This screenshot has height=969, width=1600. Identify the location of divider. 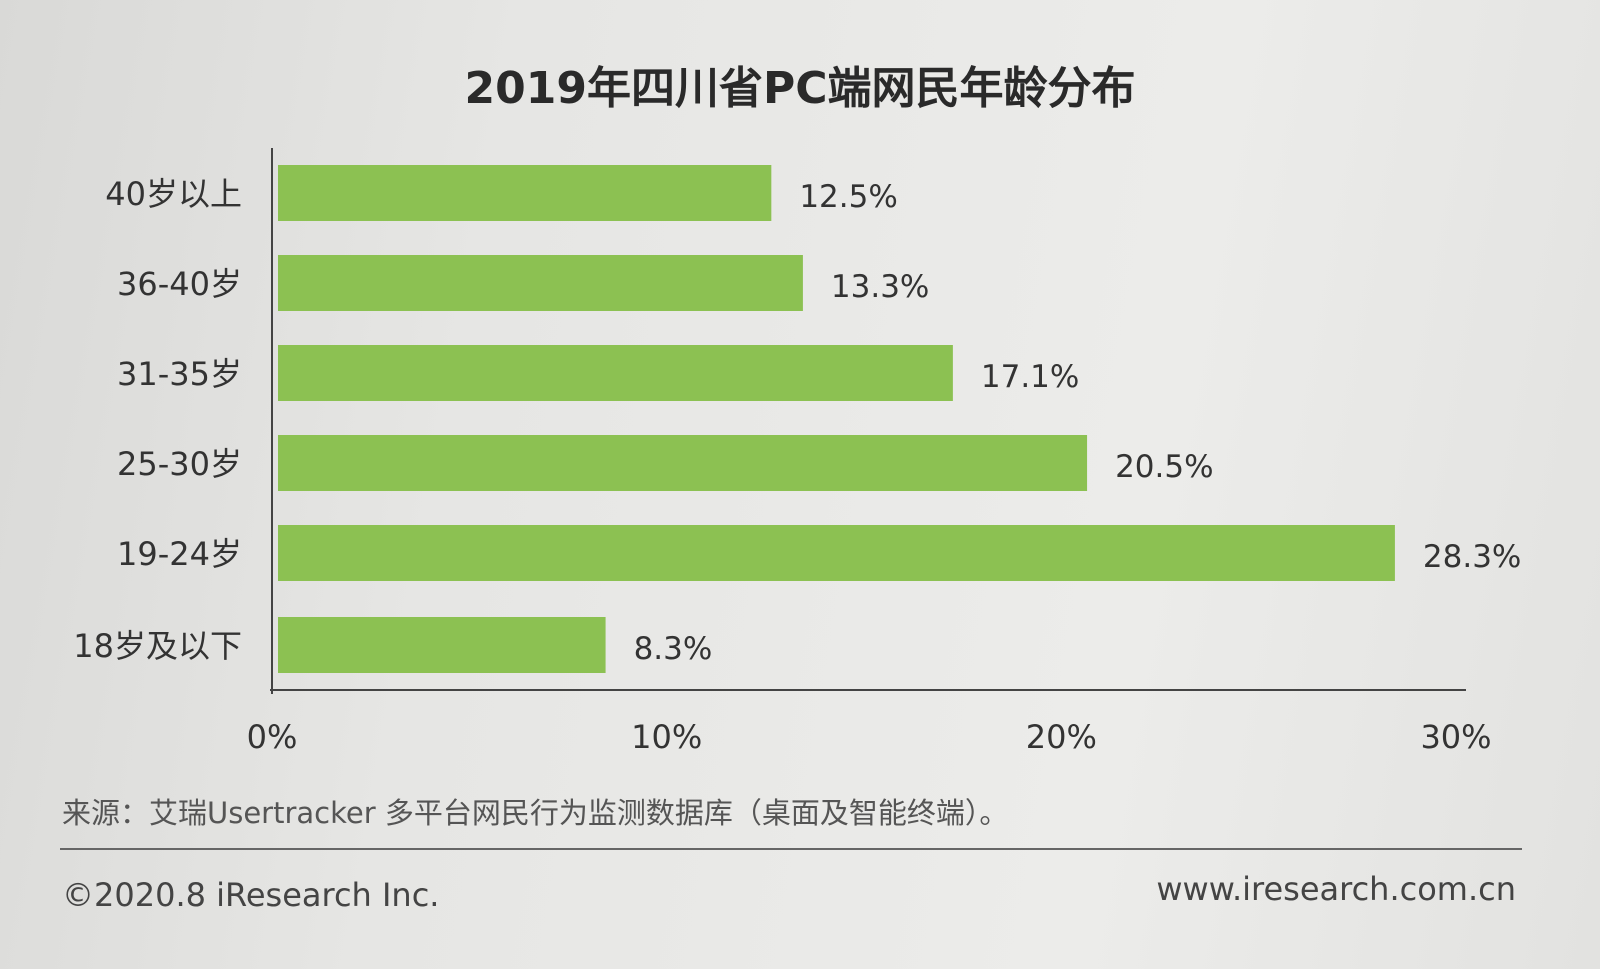
(791, 849).